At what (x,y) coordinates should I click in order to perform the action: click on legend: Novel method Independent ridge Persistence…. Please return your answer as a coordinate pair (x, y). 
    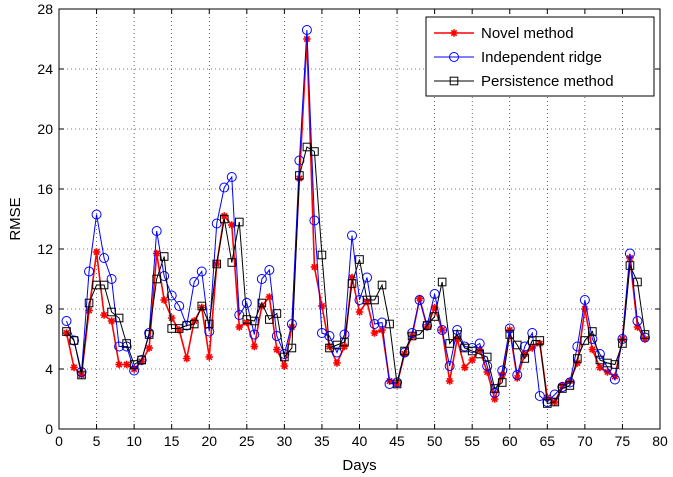
    Looking at the image, I should click on (540, 56).